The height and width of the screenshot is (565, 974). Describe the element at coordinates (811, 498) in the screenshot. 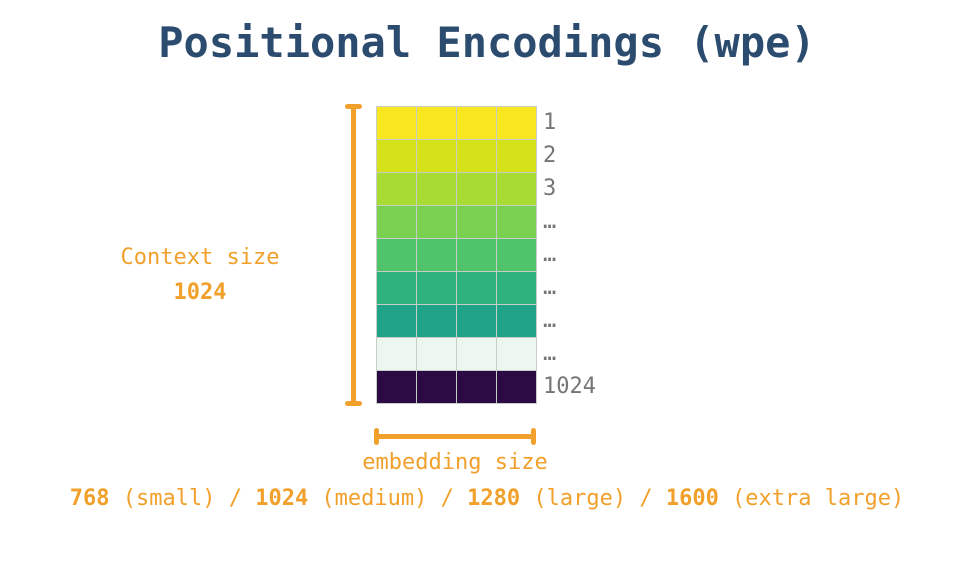

I see `footer-size-text: (extra large)` at that location.